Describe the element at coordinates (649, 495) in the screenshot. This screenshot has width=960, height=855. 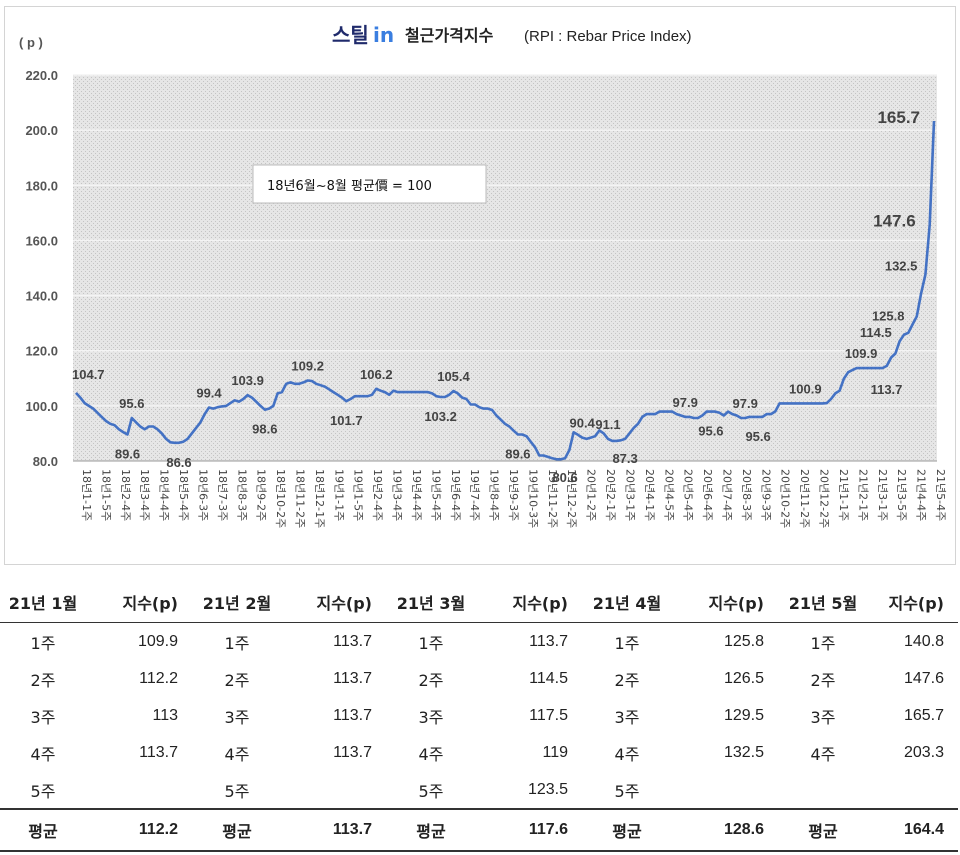
I see `x-tick-label: 20년4-1주` at that location.